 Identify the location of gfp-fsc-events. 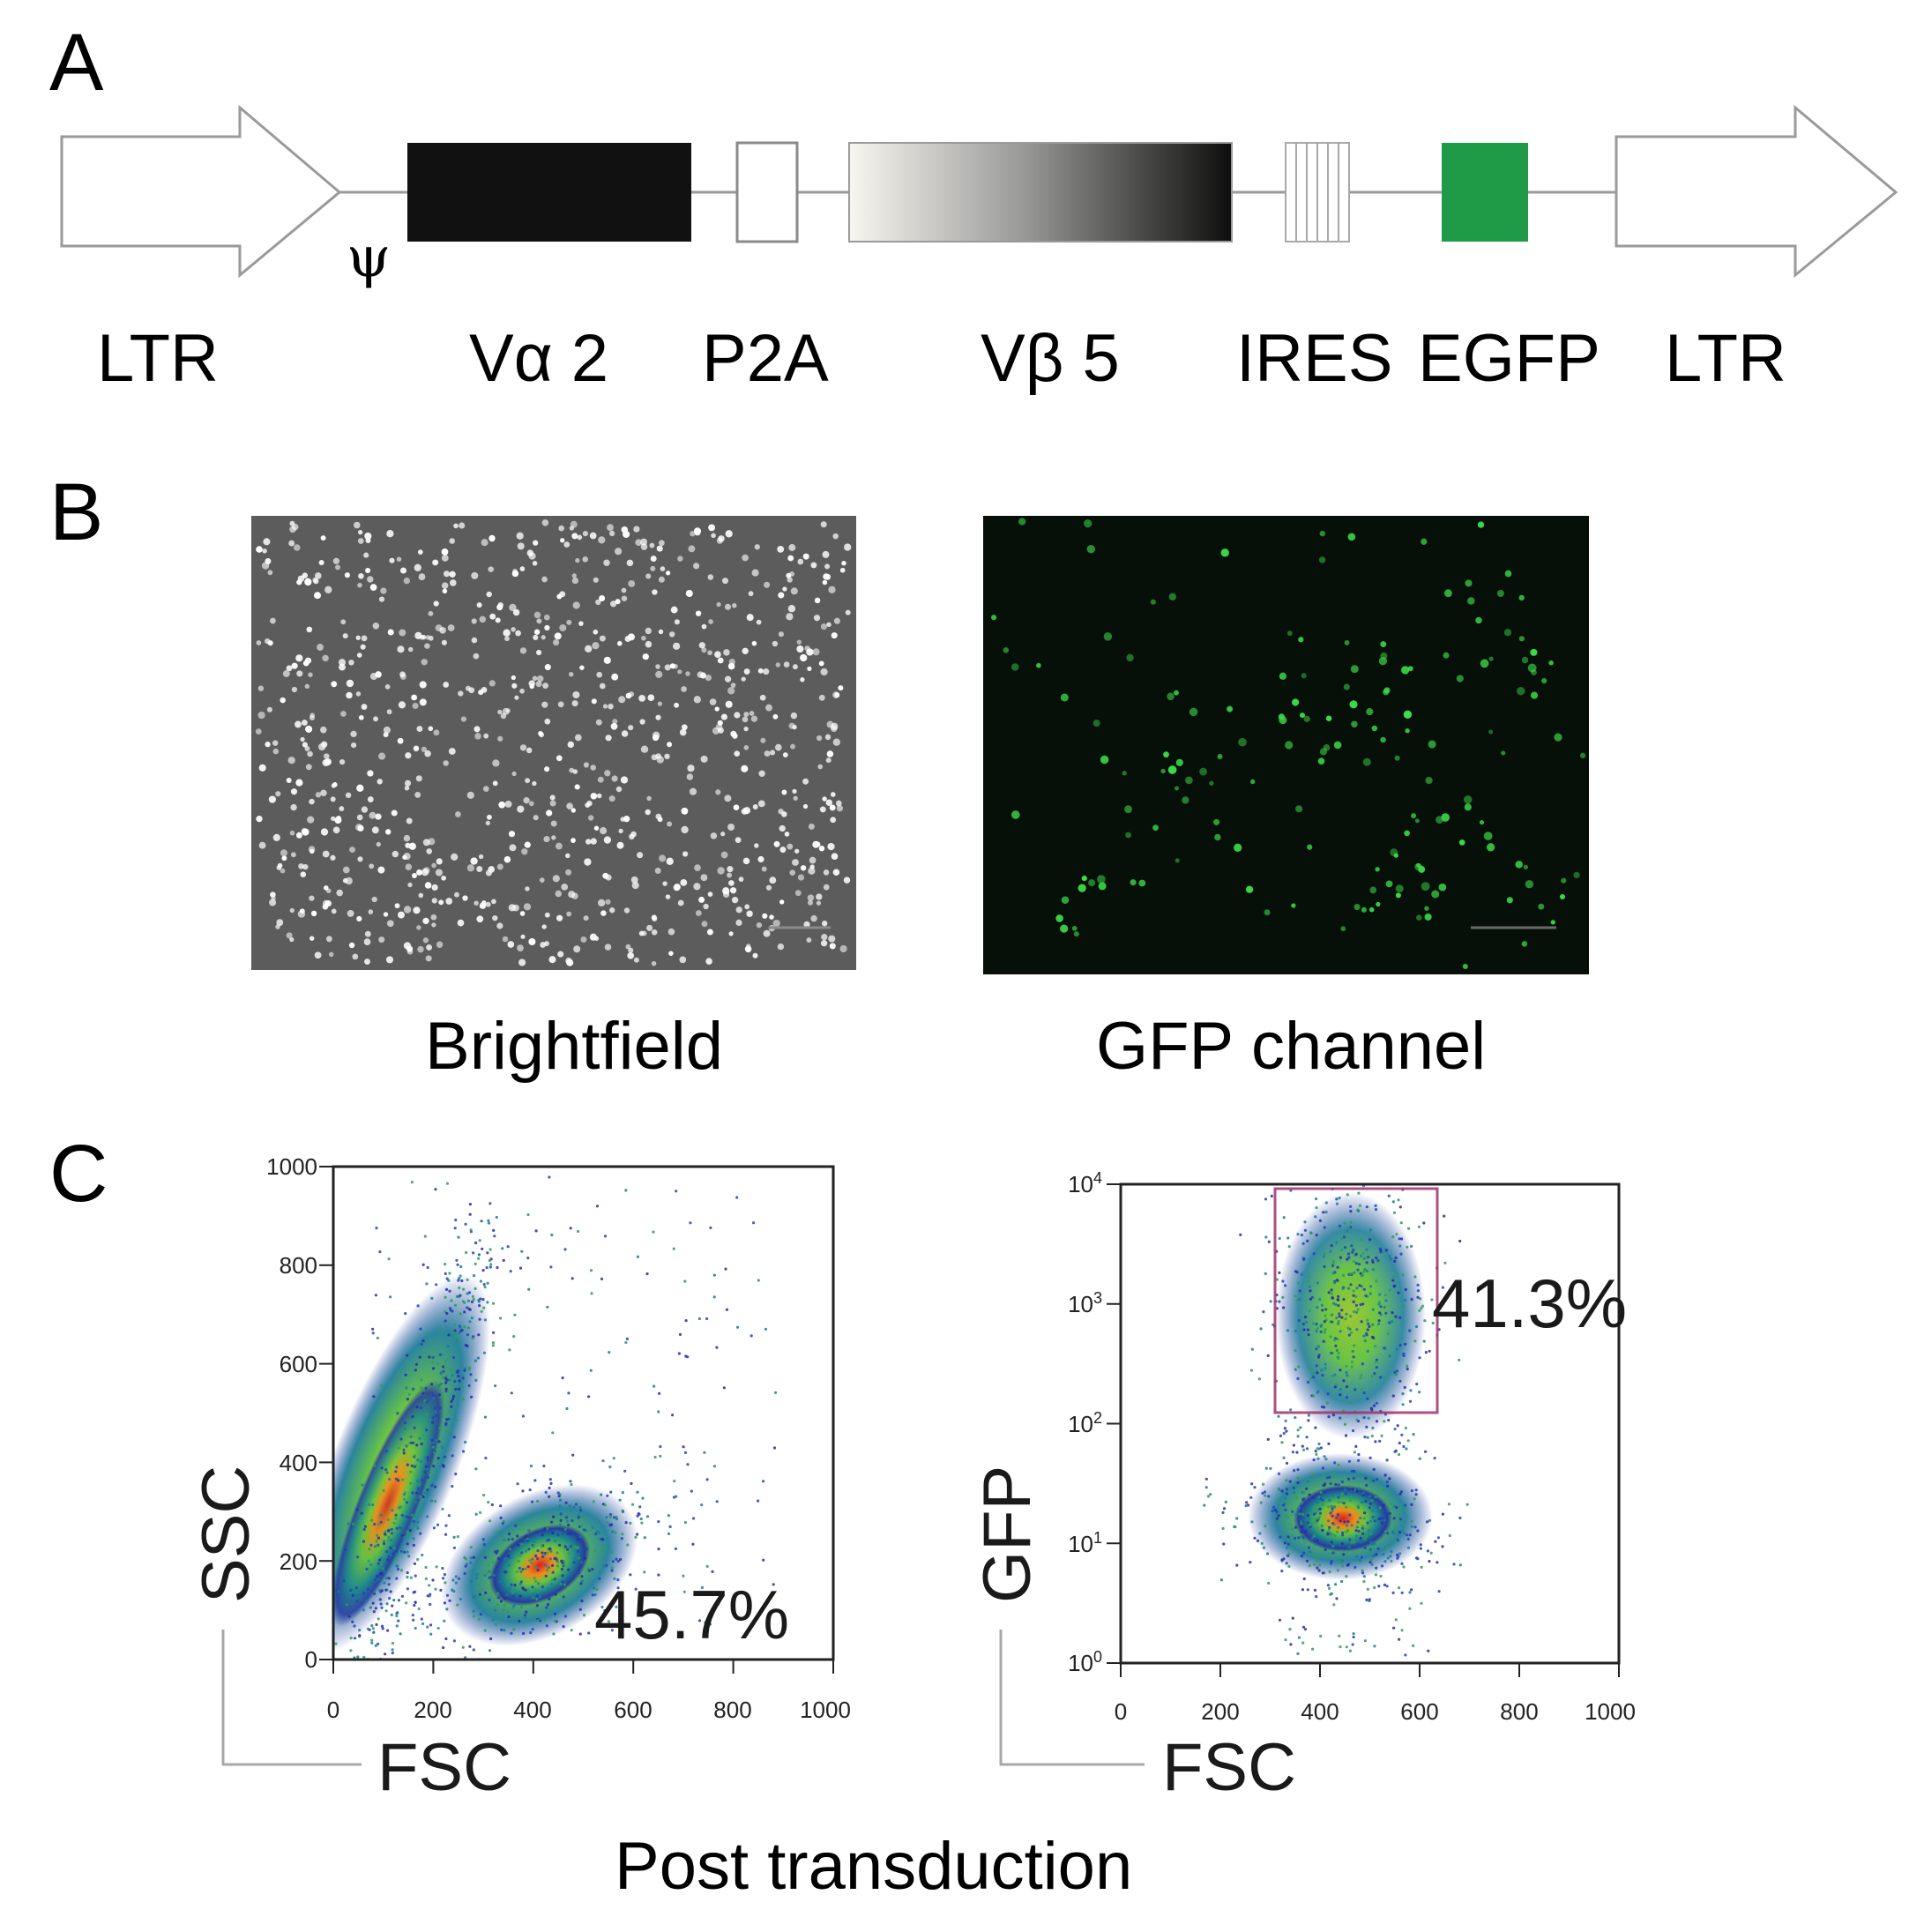
(1336, 1420).